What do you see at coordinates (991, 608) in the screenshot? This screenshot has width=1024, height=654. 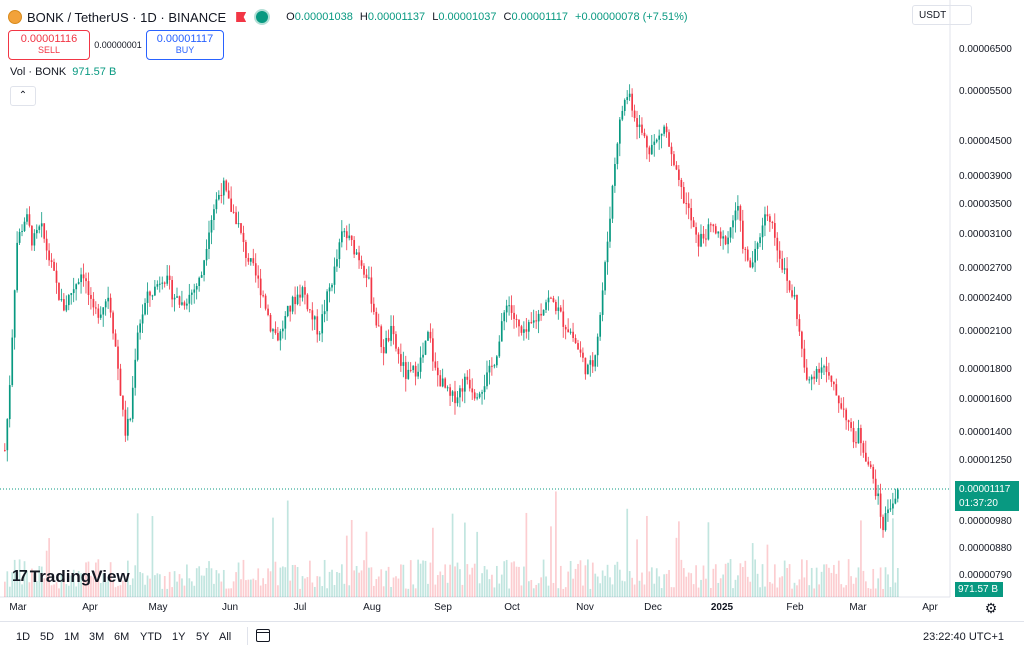 I see `settings-gear-icon: ⚙` at bounding box center [991, 608].